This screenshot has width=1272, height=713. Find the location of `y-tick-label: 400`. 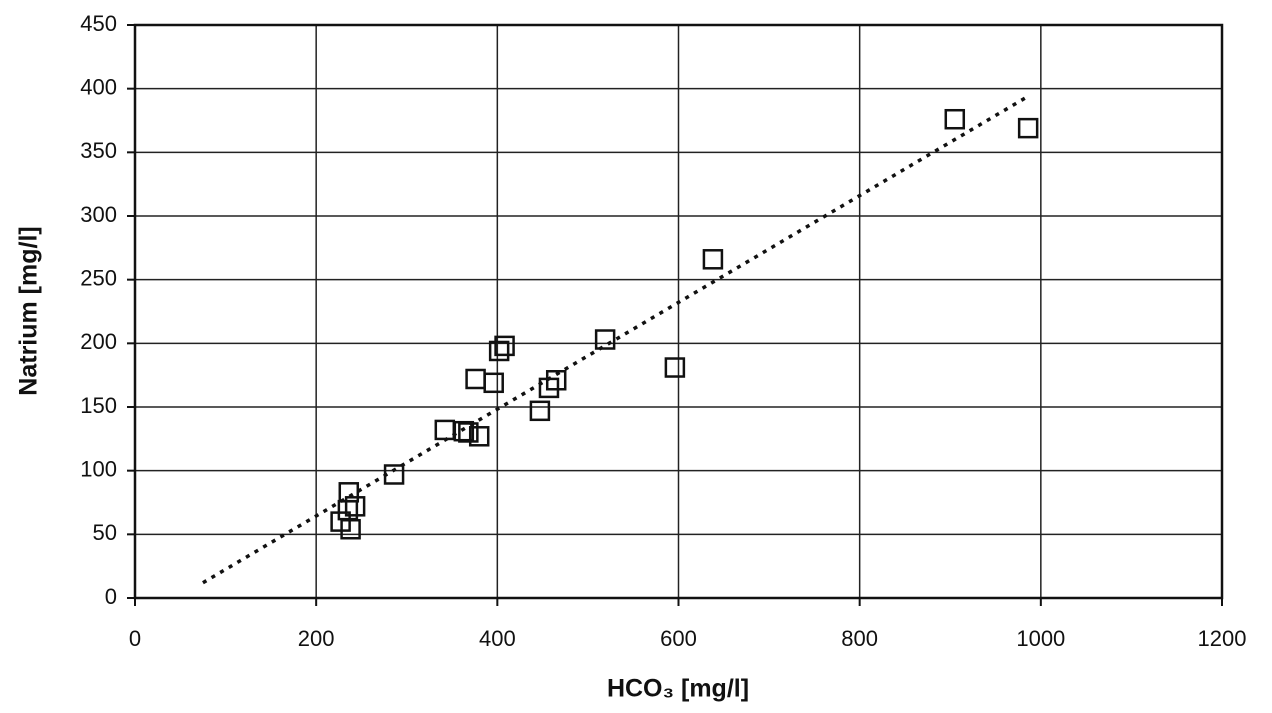

y-tick-label: 400 is located at coordinates (98, 86).